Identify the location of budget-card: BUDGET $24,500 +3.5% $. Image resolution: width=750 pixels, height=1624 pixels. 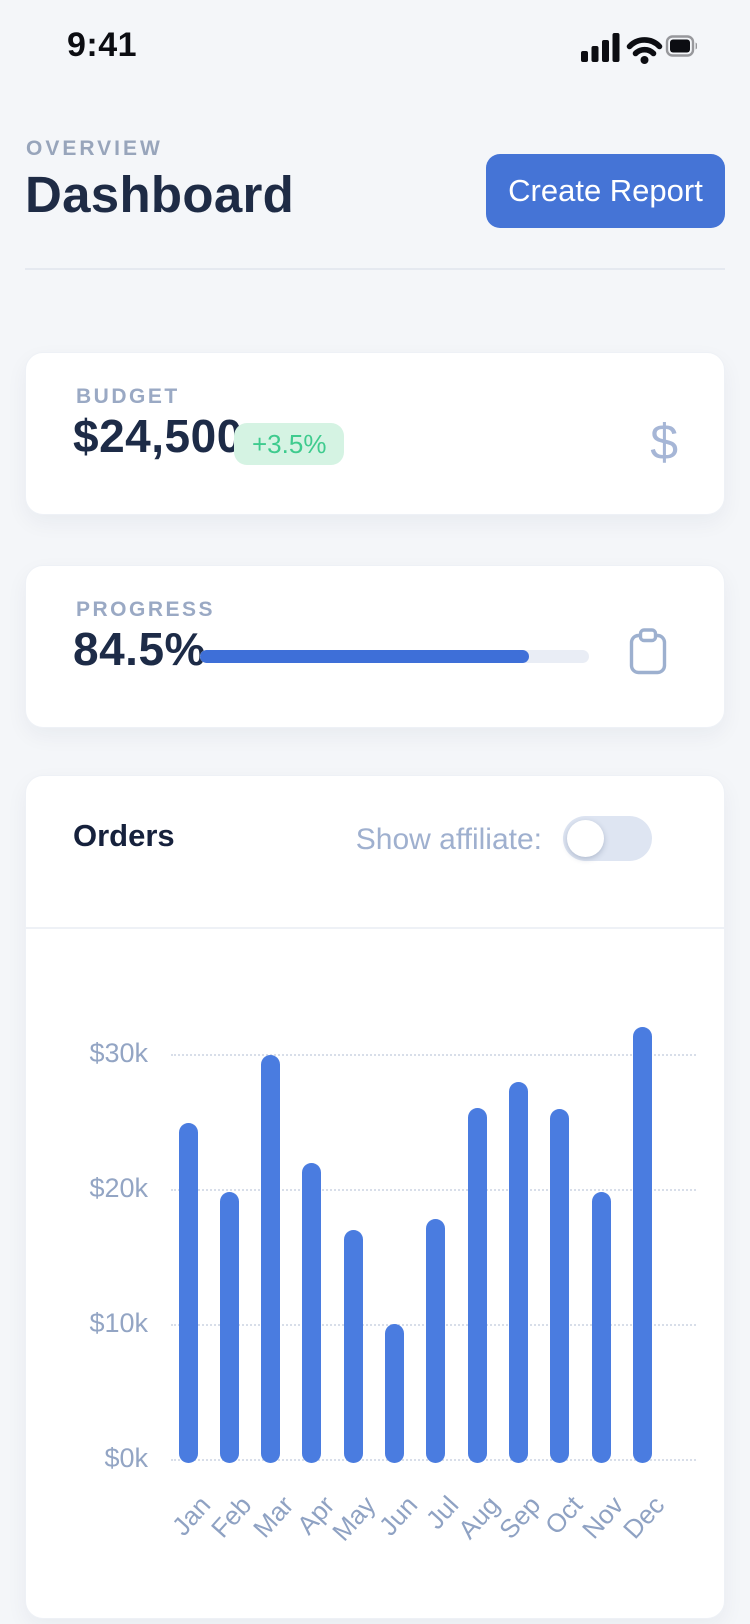
(375, 433).